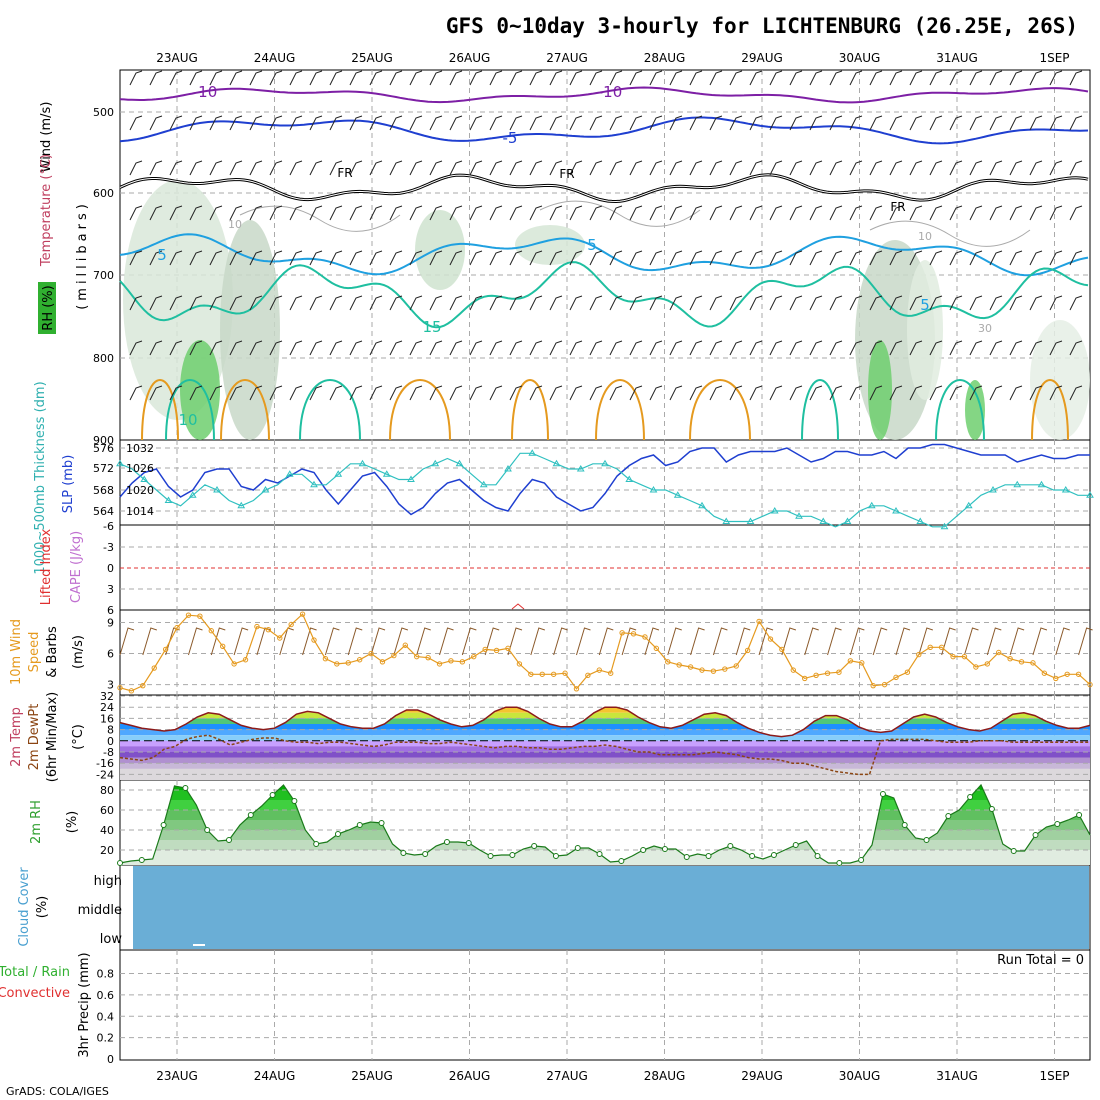 The image size is (1100, 1100). Describe the element at coordinates (106, 974) in the screenshot. I see `precip-ytick: 0.8` at that location.